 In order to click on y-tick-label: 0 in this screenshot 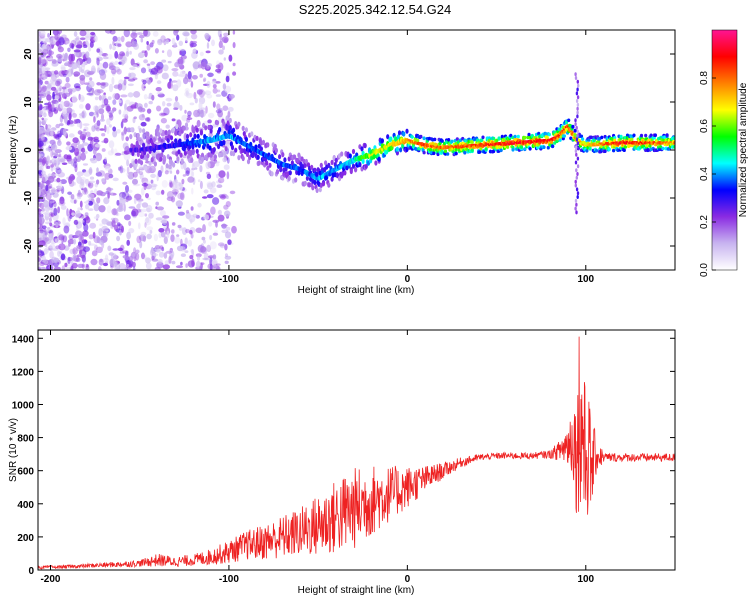, I will do `click(31, 571)`.